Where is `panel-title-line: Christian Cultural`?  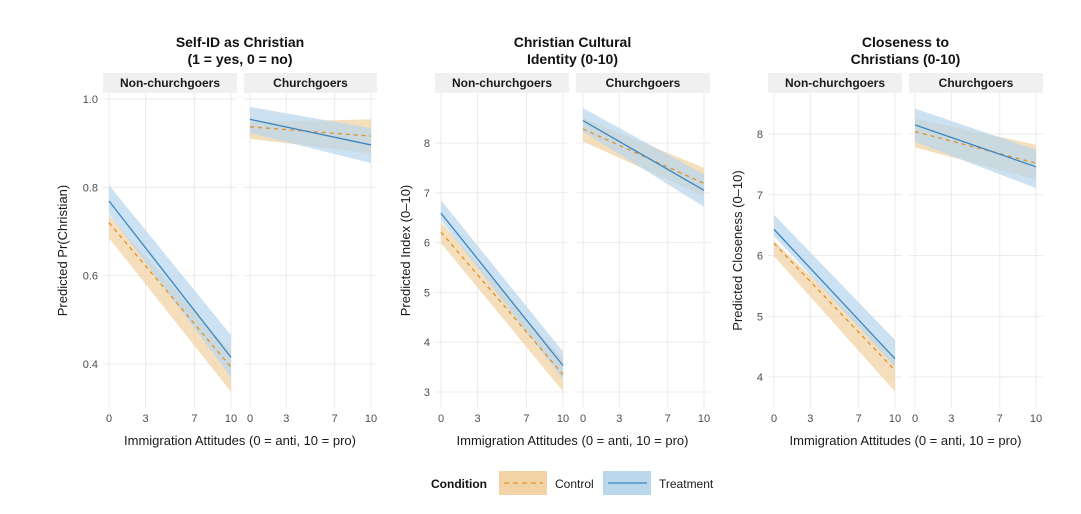 panel-title-line: Christian Cultural is located at coordinates (572, 42).